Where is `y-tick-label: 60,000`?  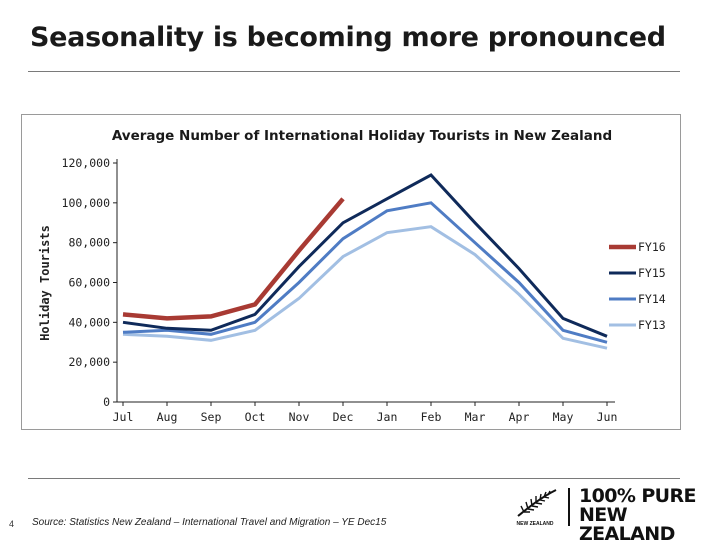 y-tick-label: 60,000 is located at coordinates (89, 283).